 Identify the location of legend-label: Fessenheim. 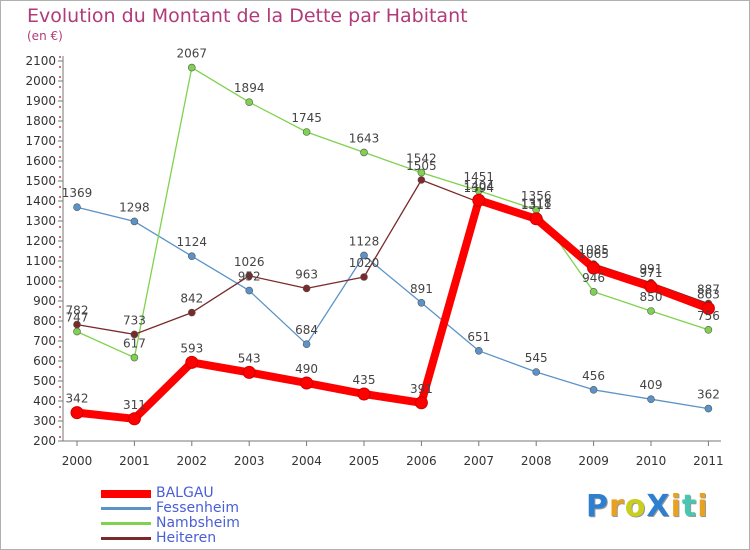
(197, 508).